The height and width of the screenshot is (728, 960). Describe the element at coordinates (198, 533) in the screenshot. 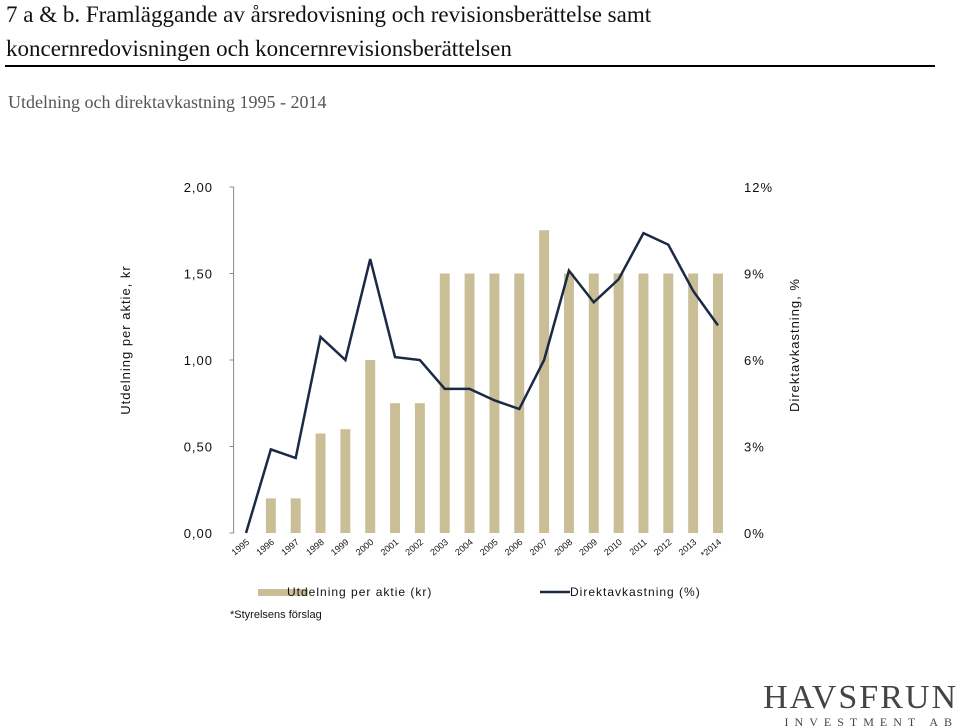

I see `y-tick-label: 0,00` at that location.